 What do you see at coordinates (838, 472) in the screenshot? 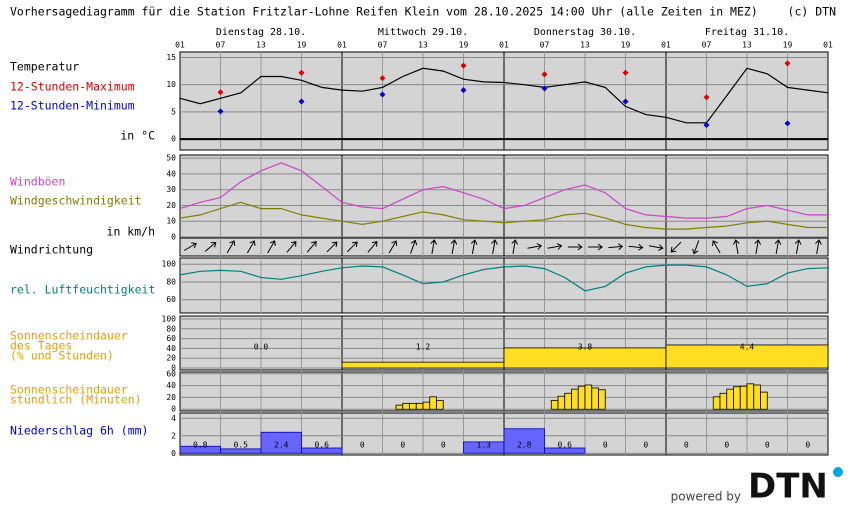
I see `logo-dot` at bounding box center [838, 472].